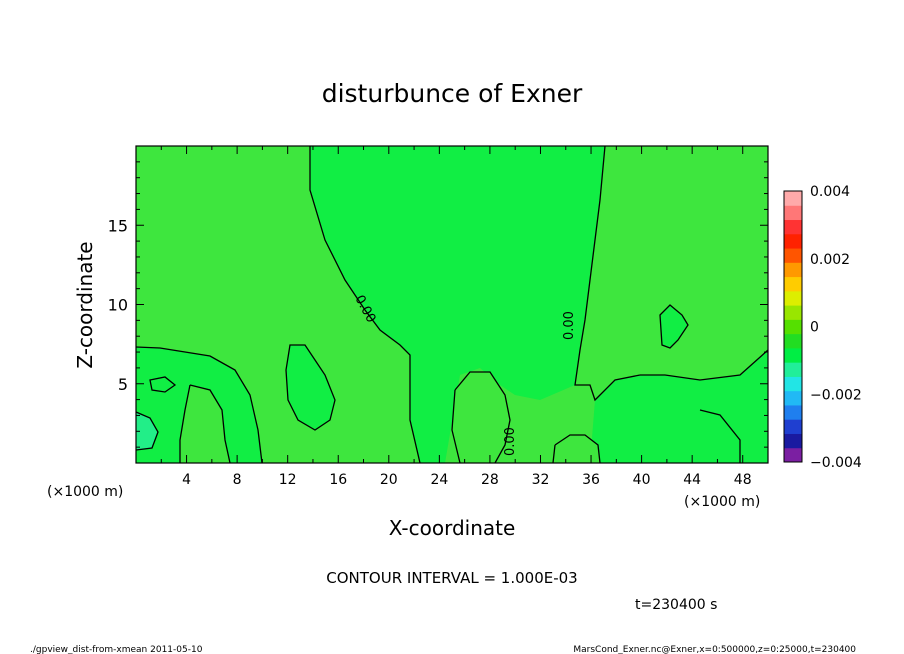 This screenshot has height=654, width=904. What do you see at coordinates (123, 384) in the screenshot?
I see `y-tick-label: 5` at bounding box center [123, 384].